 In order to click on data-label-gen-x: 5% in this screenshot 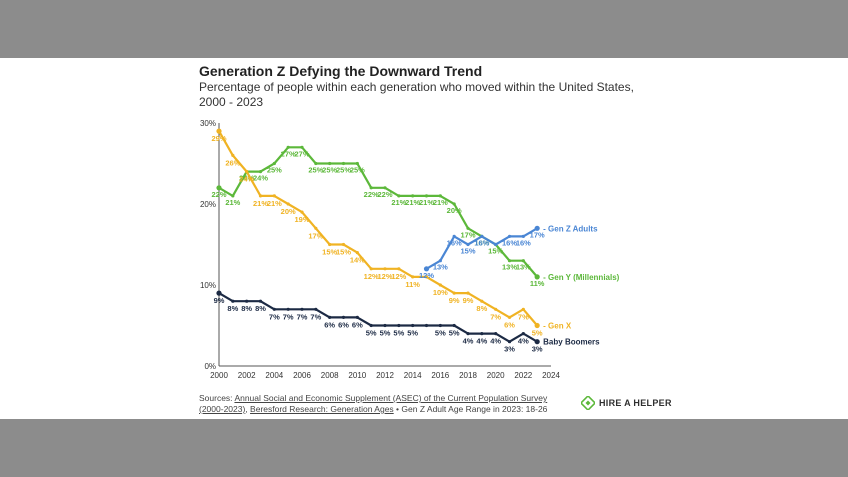, I will do `click(537, 333)`.